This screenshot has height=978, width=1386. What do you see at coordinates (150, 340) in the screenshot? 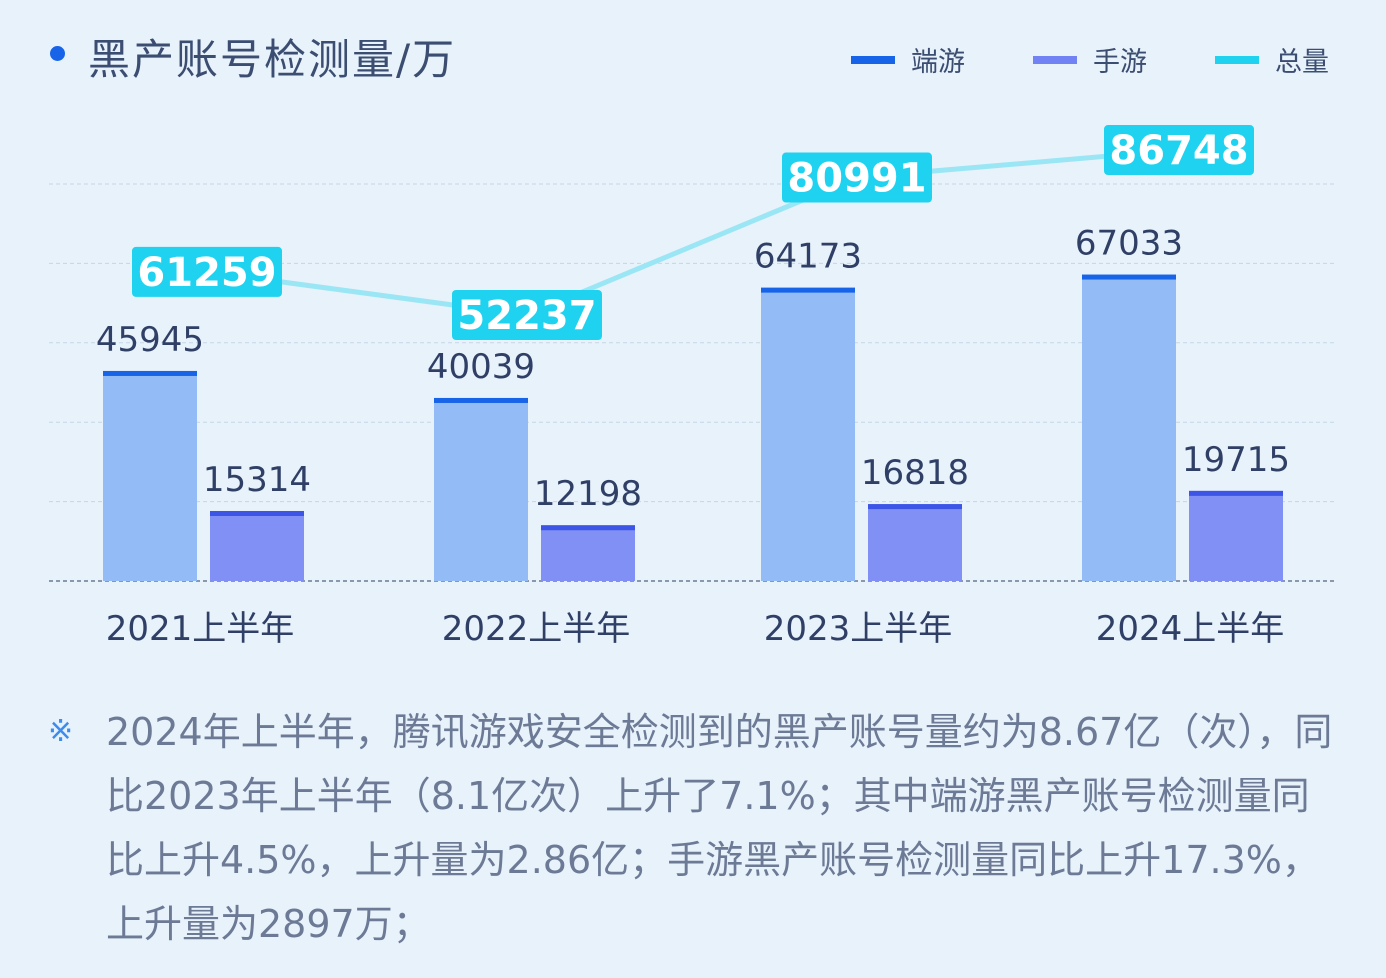
I see `data-label: 45945` at bounding box center [150, 340].